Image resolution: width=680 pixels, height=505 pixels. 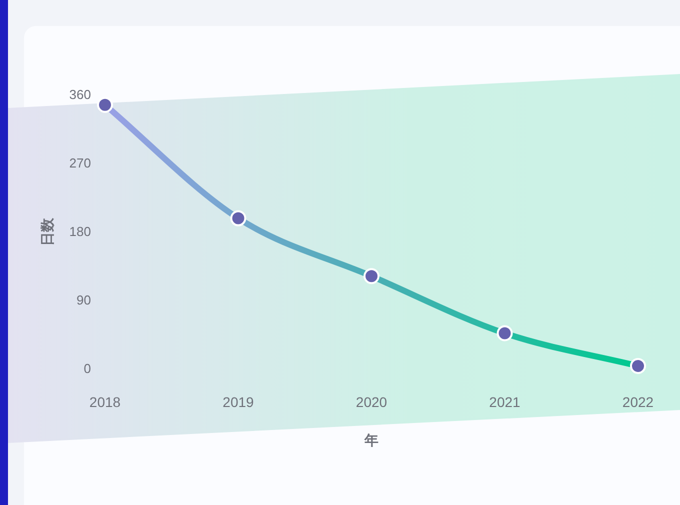 What do you see at coordinates (83, 300) in the screenshot?
I see `y-tick-label: 90` at bounding box center [83, 300].